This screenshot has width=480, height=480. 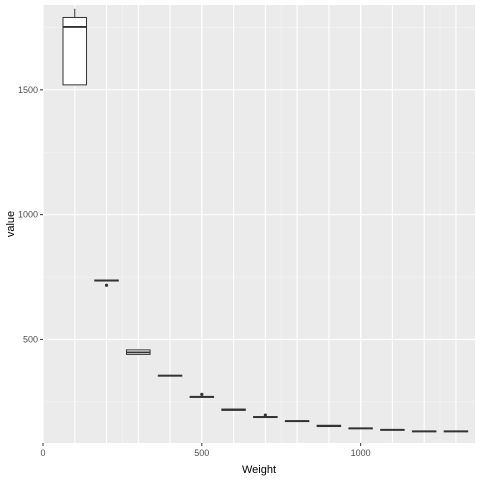 I want to click on y-tick-label: 1000, so click(x=28, y=215).